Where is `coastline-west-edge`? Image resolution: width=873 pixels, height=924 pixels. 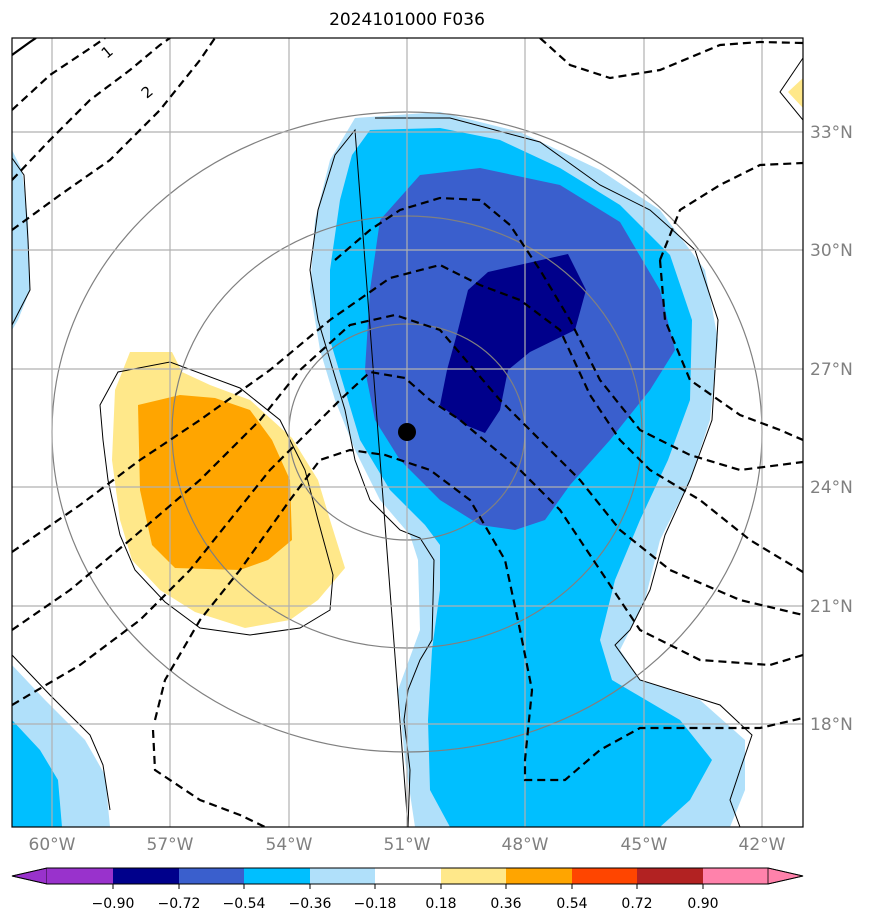
coastline-west-edge is located at coordinates (21, 241).